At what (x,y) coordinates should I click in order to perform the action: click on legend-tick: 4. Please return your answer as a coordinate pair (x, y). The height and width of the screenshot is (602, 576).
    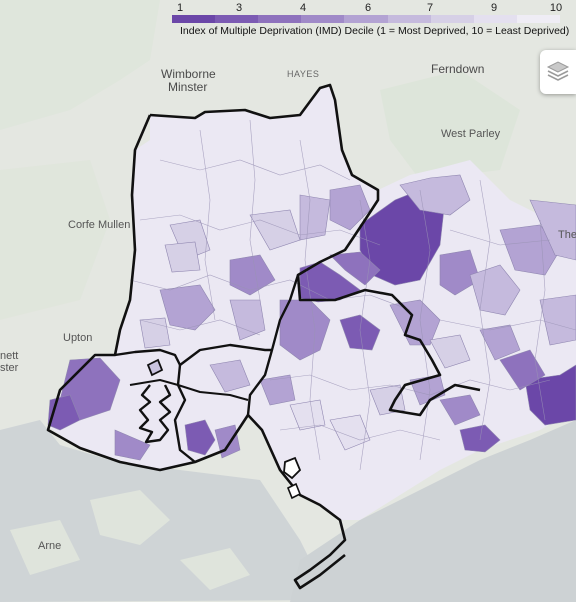
    Looking at the image, I should click on (303, 8).